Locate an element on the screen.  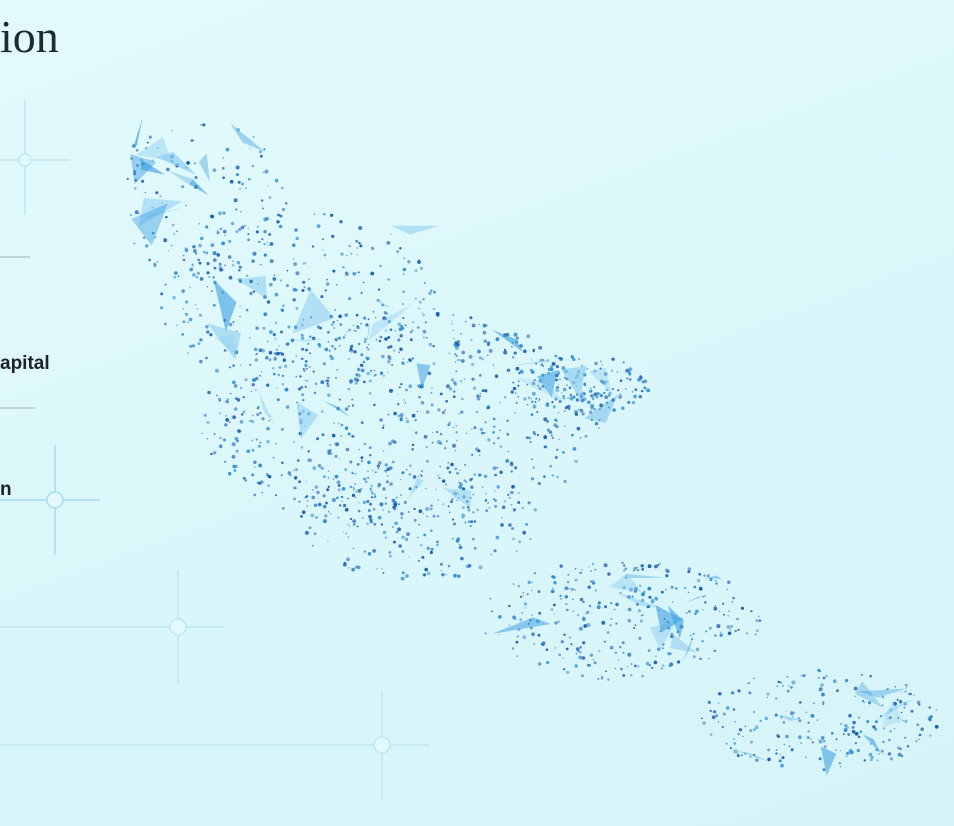
menu-item: n is located at coordinates (6, 489).